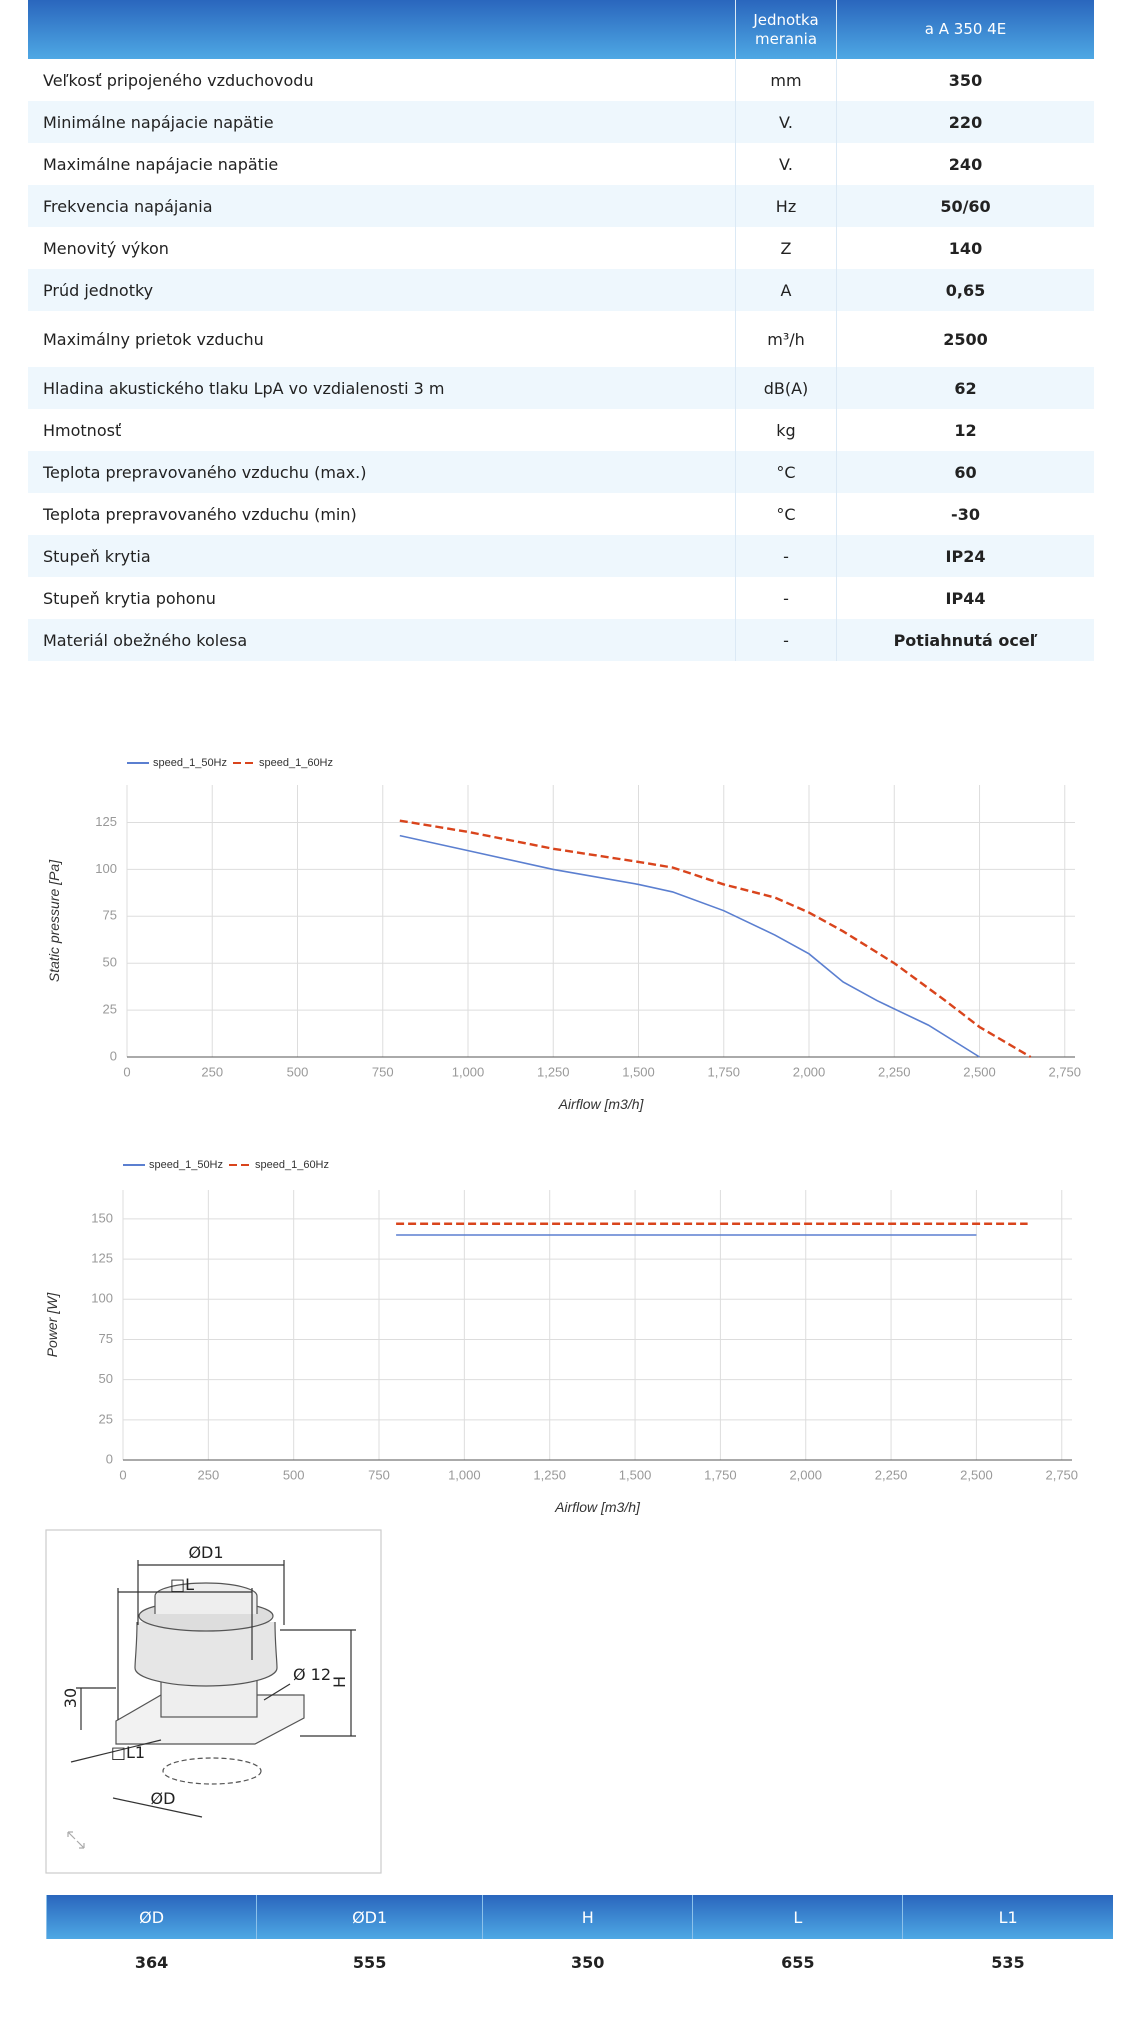 The image size is (1132, 2040). I want to click on spec-row: Maximálne napájacie napätie V. 240, so click(561, 164).